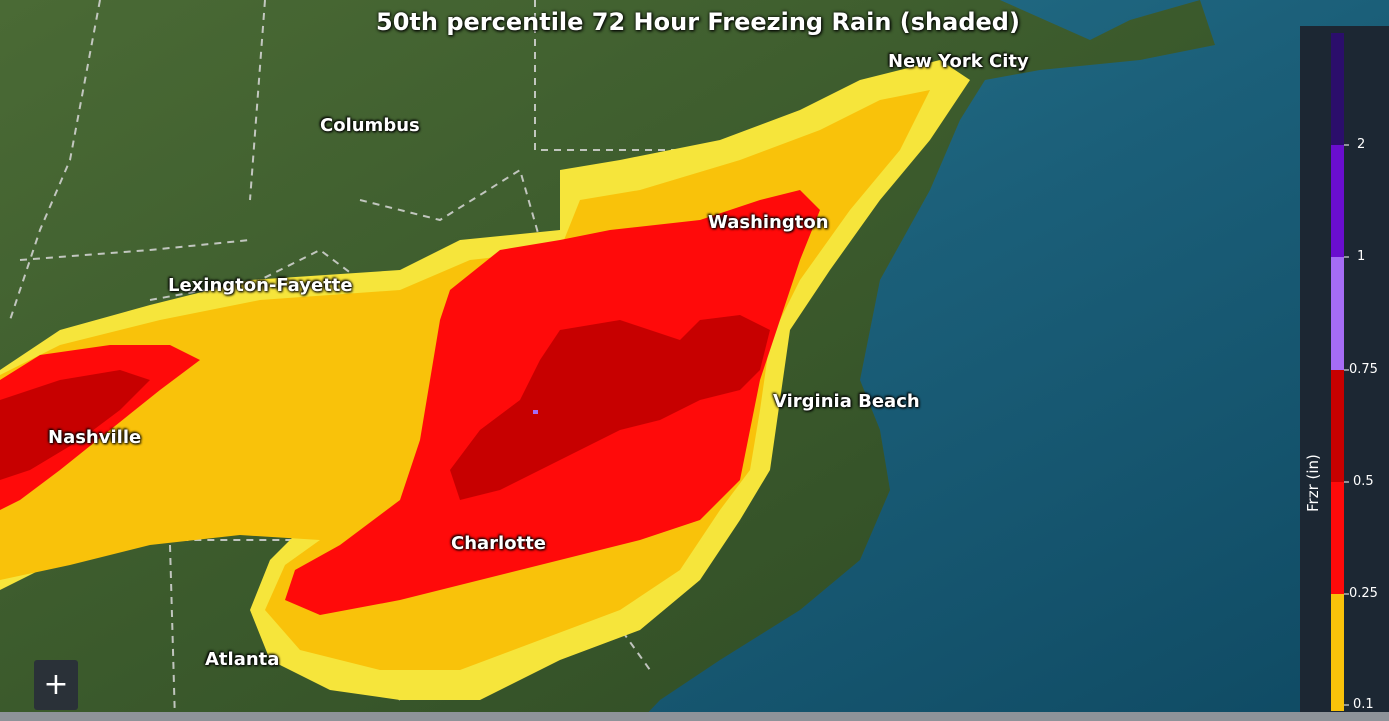  What do you see at coordinates (1337, 89) in the screenshot?
I see `legend-band-2-plus` at bounding box center [1337, 89].